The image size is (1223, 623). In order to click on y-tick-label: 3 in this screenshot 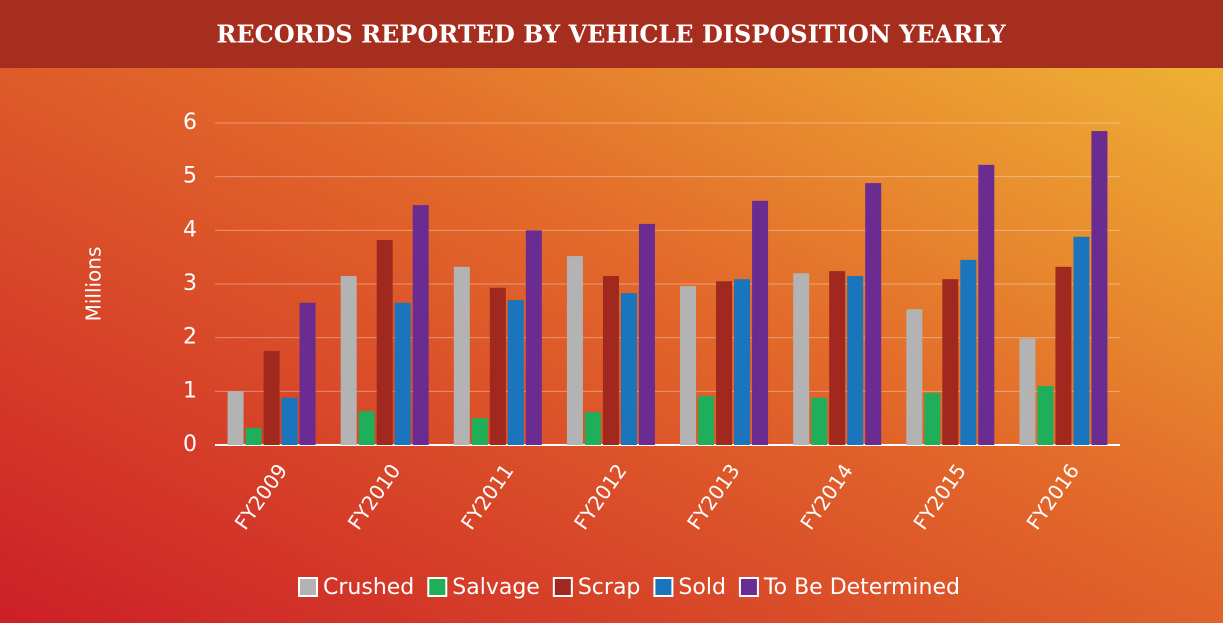, I will do `click(190, 283)`.